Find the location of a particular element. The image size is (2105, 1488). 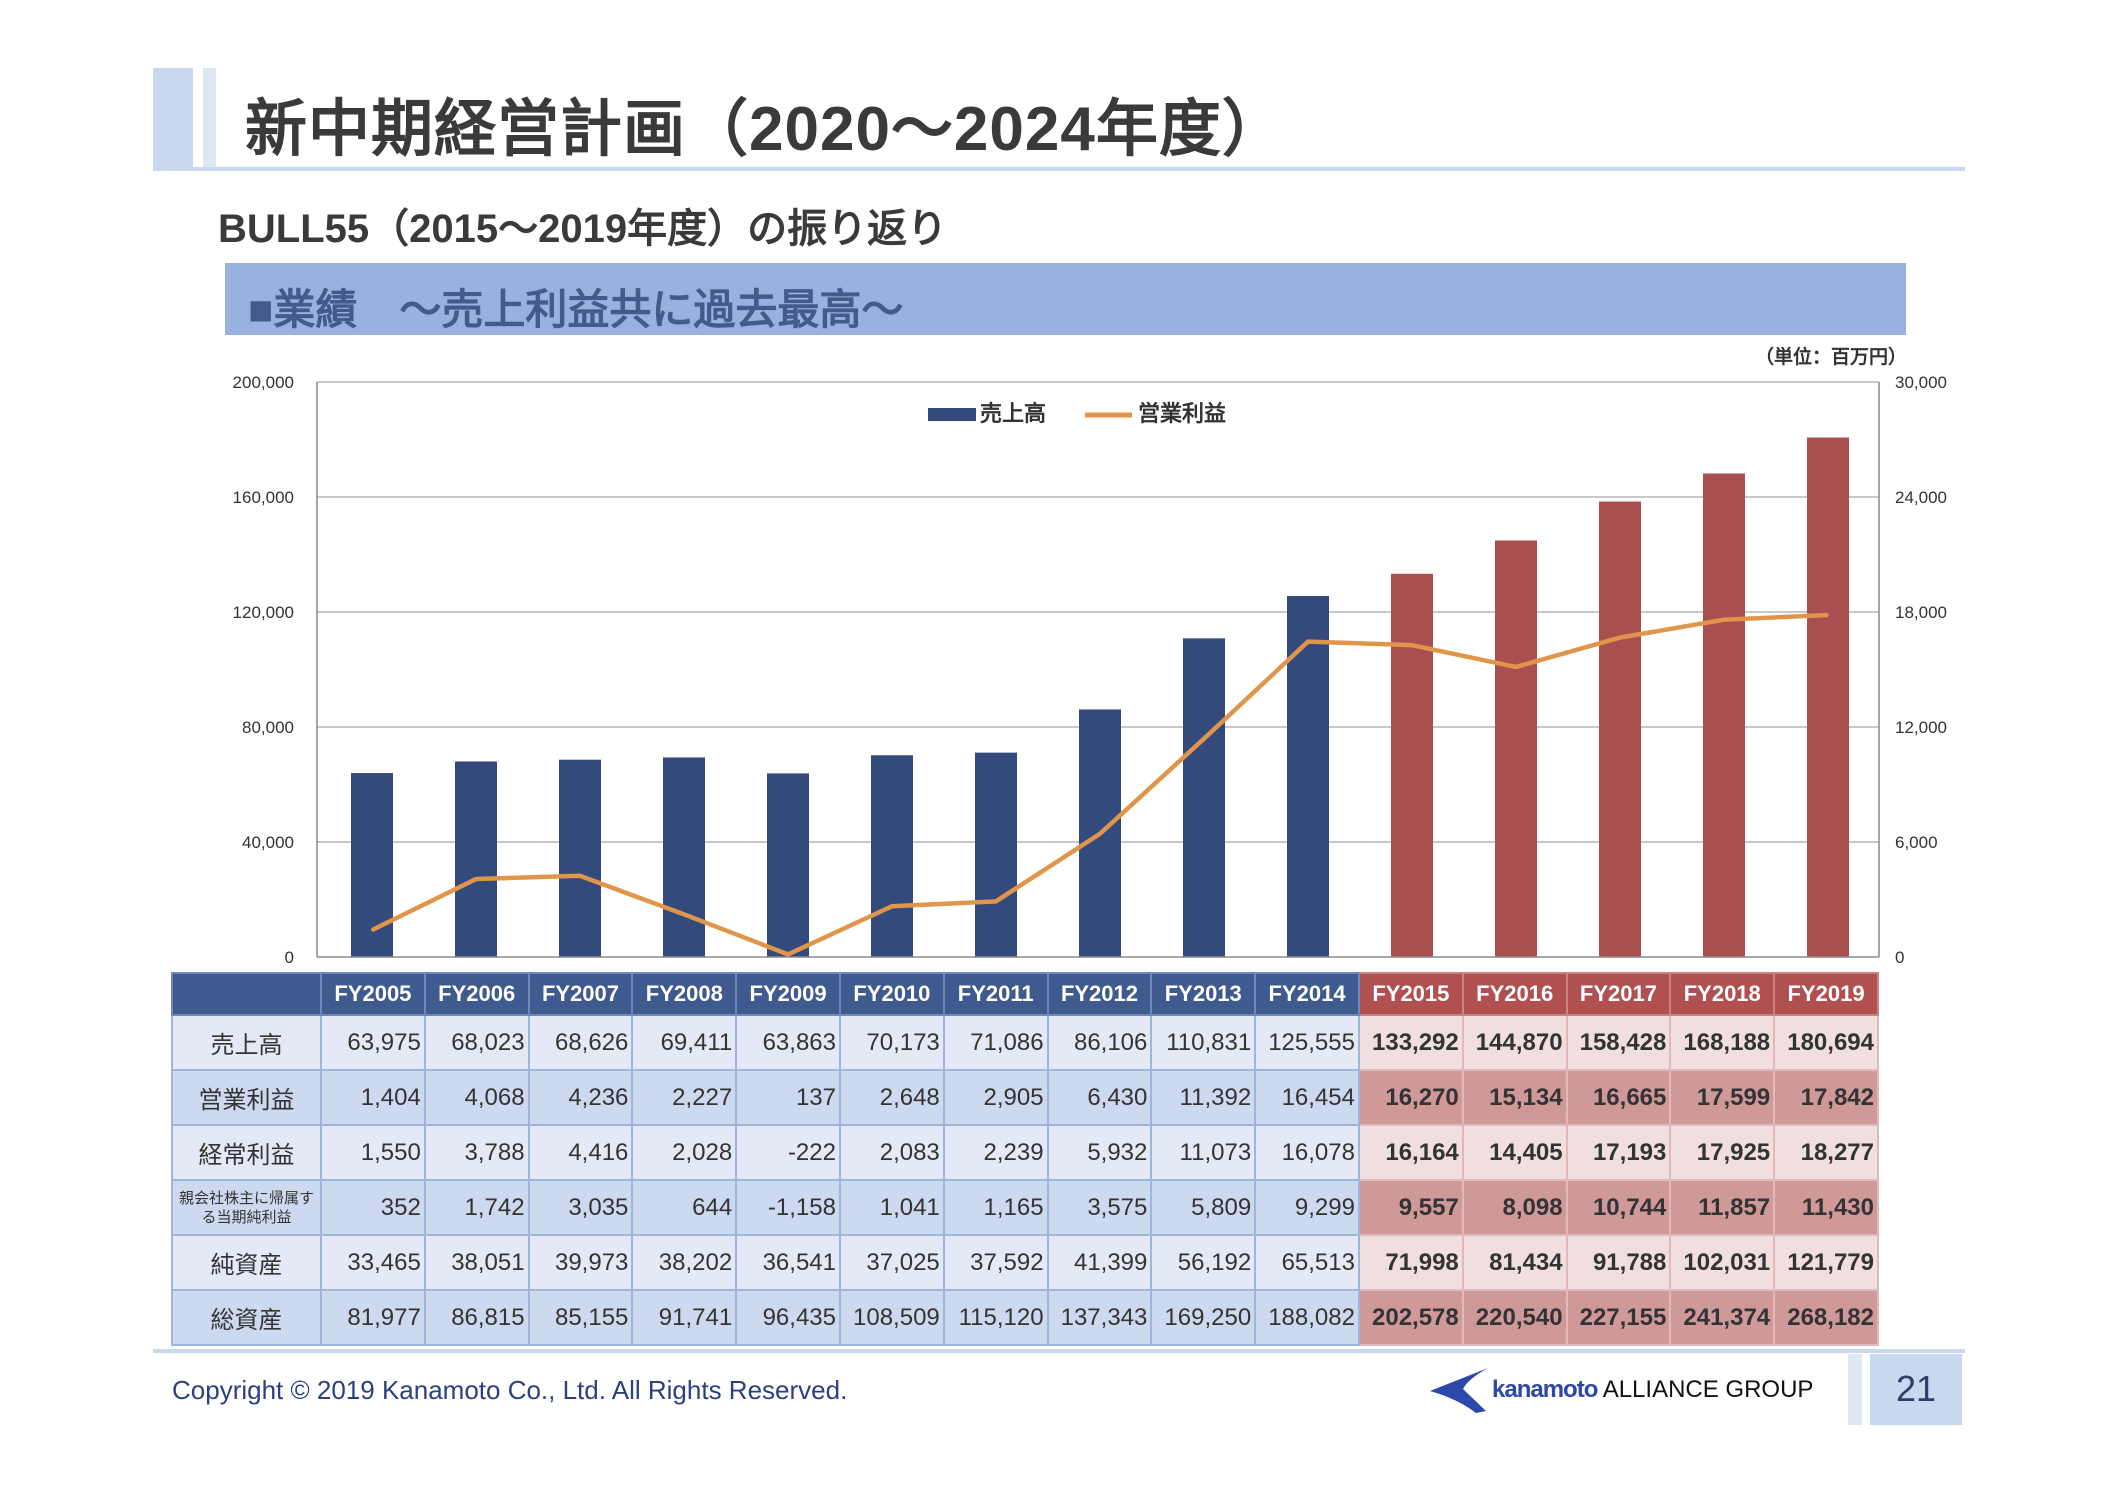

table-cell: 2,239 is located at coordinates (995, 1152).